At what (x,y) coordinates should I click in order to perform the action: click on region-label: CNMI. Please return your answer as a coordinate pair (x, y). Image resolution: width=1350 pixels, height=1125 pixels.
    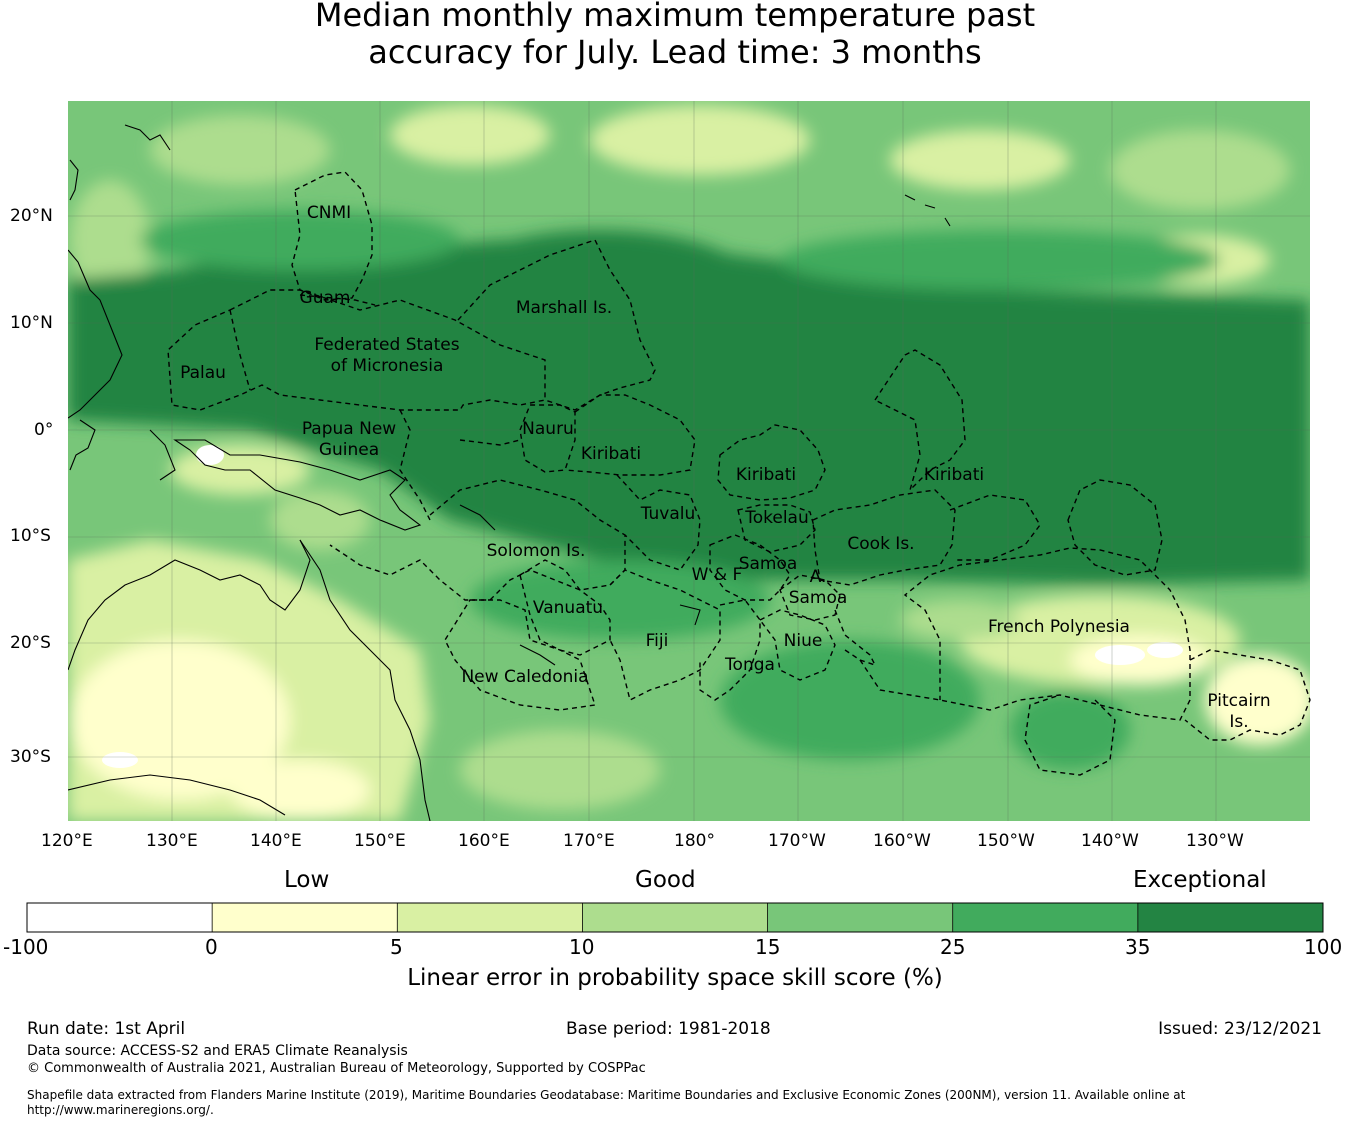
    Looking at the image, I should click on (329, 213).